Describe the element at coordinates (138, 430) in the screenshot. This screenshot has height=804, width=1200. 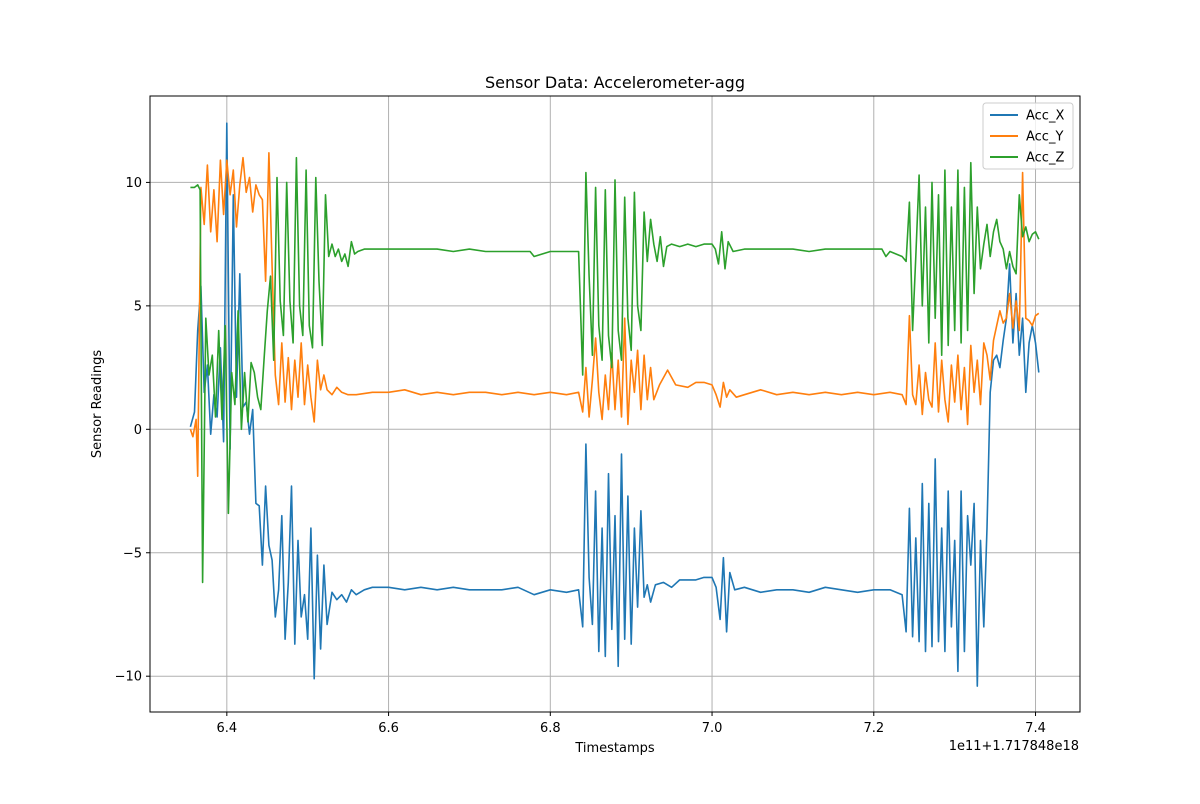
I see `y-tick-label: 0` at that location.